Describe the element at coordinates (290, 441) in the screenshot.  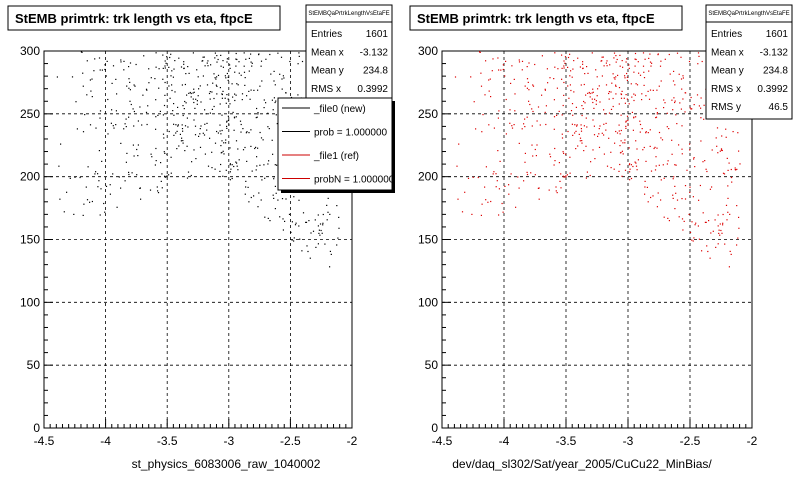
I see `x-tick-label: -2.5` at that location.